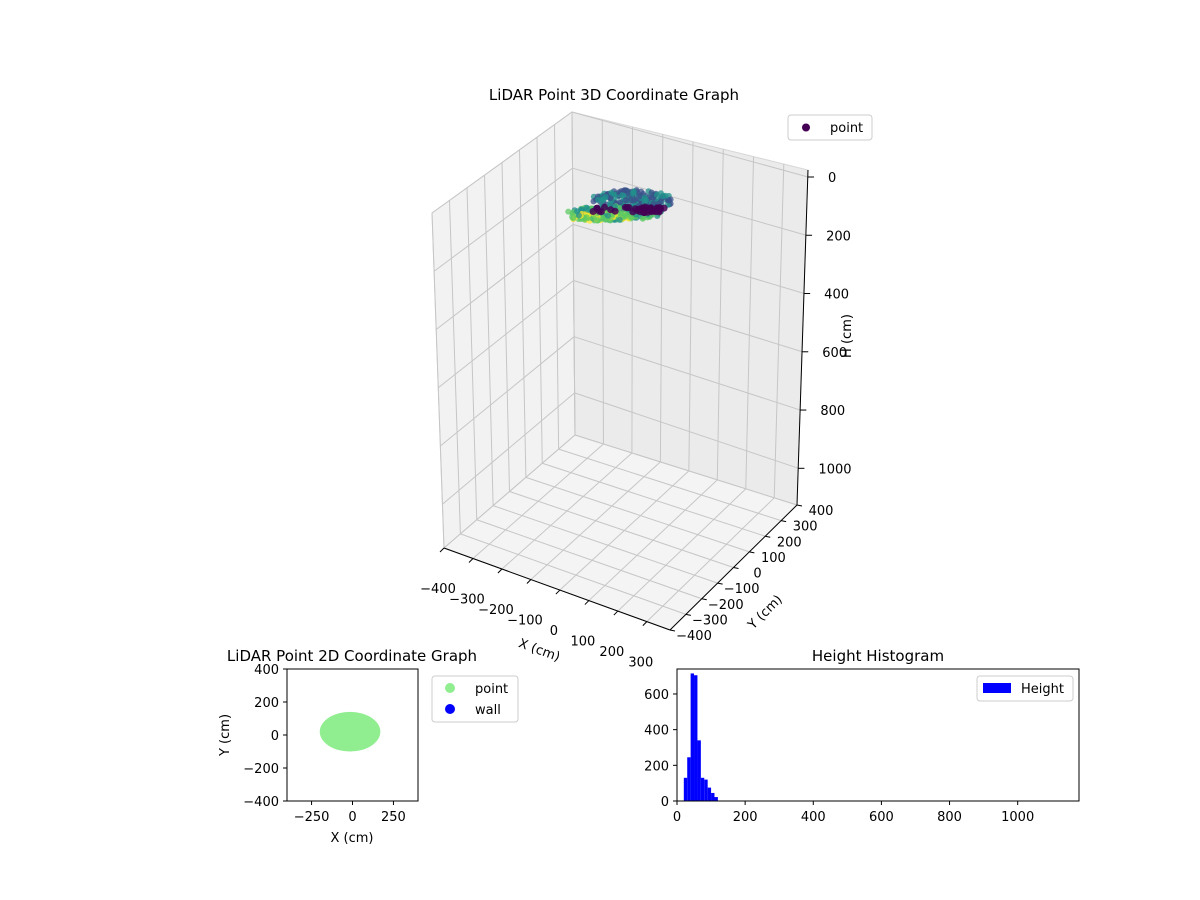 This screenshot has width=1200, height=900. Describe the element at coordinates (491, 689) in the screenshot. I see `legend-label-point-2d: point` at that location.